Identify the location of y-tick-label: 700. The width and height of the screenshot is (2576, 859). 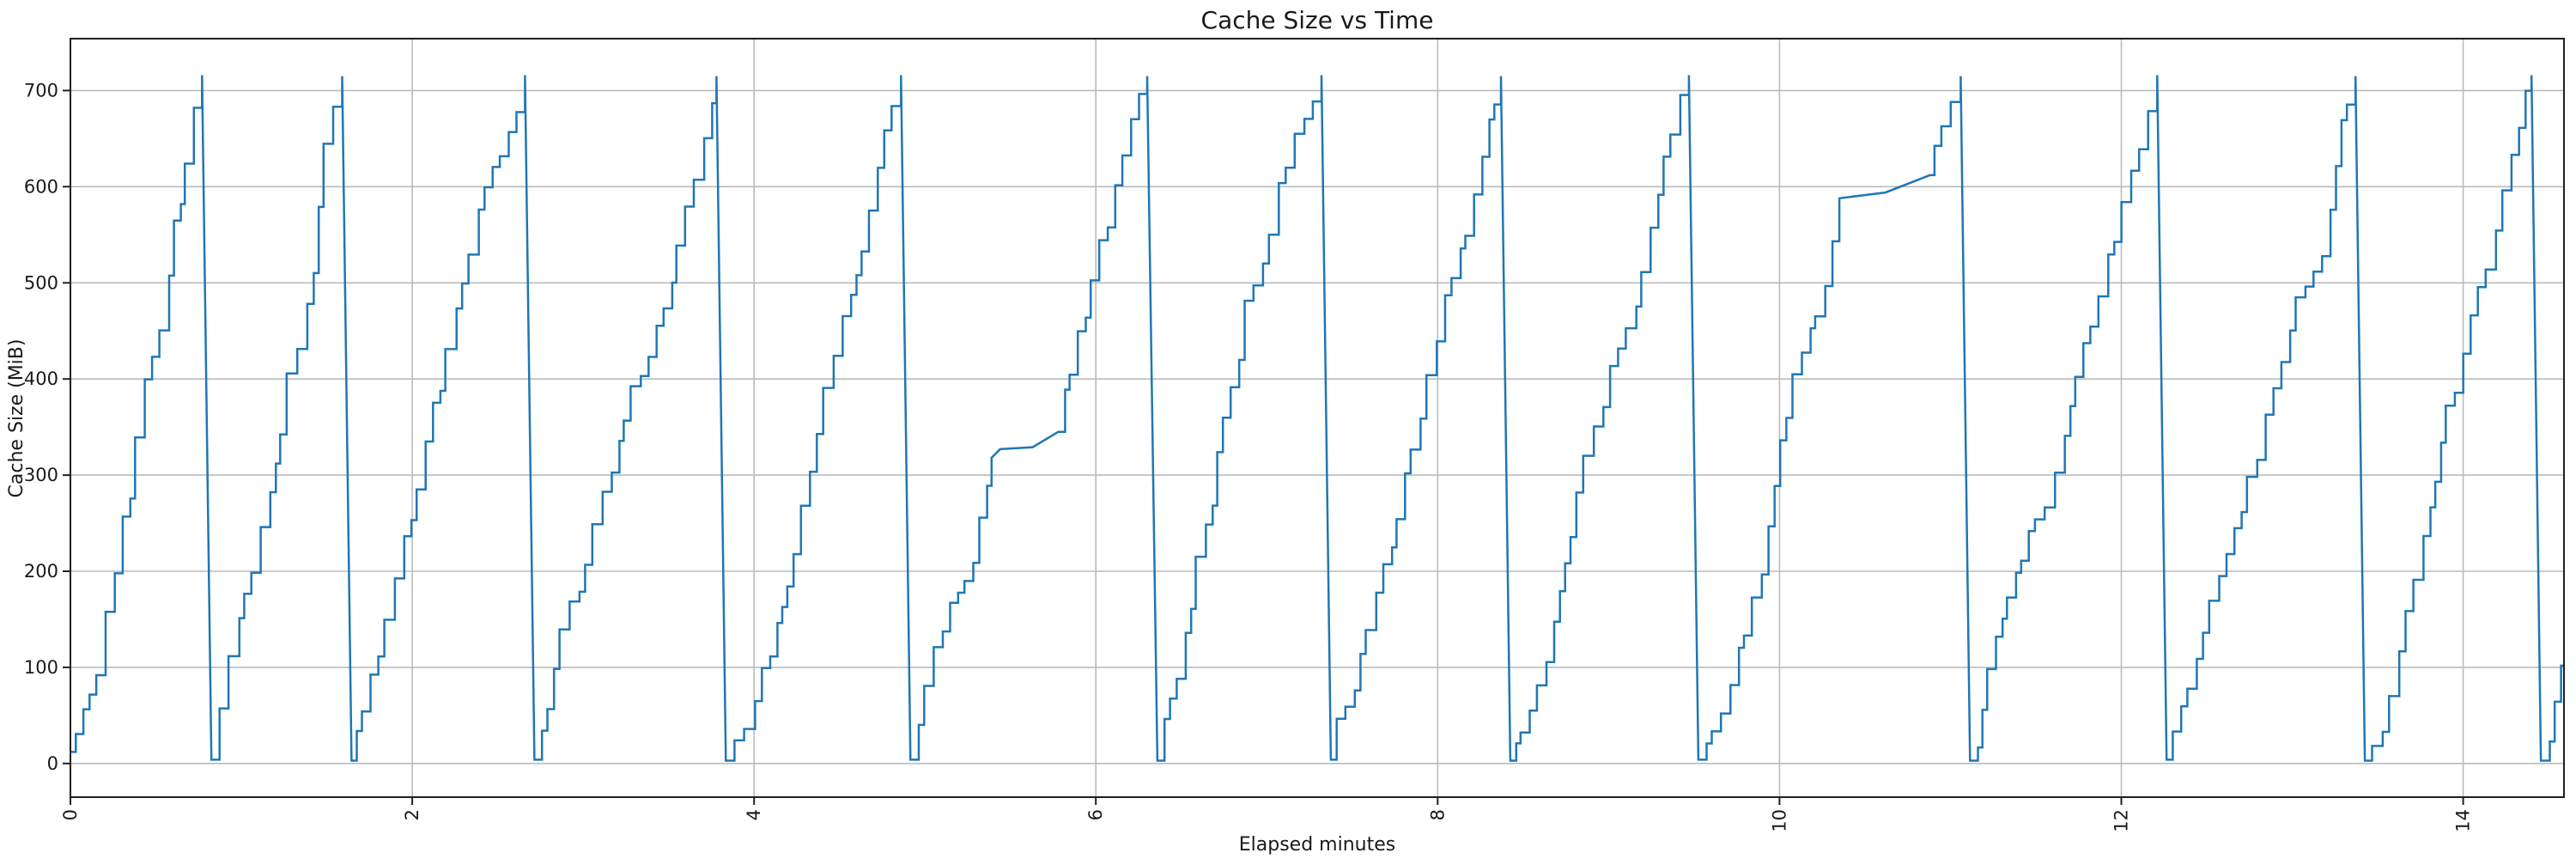
(41, 91).